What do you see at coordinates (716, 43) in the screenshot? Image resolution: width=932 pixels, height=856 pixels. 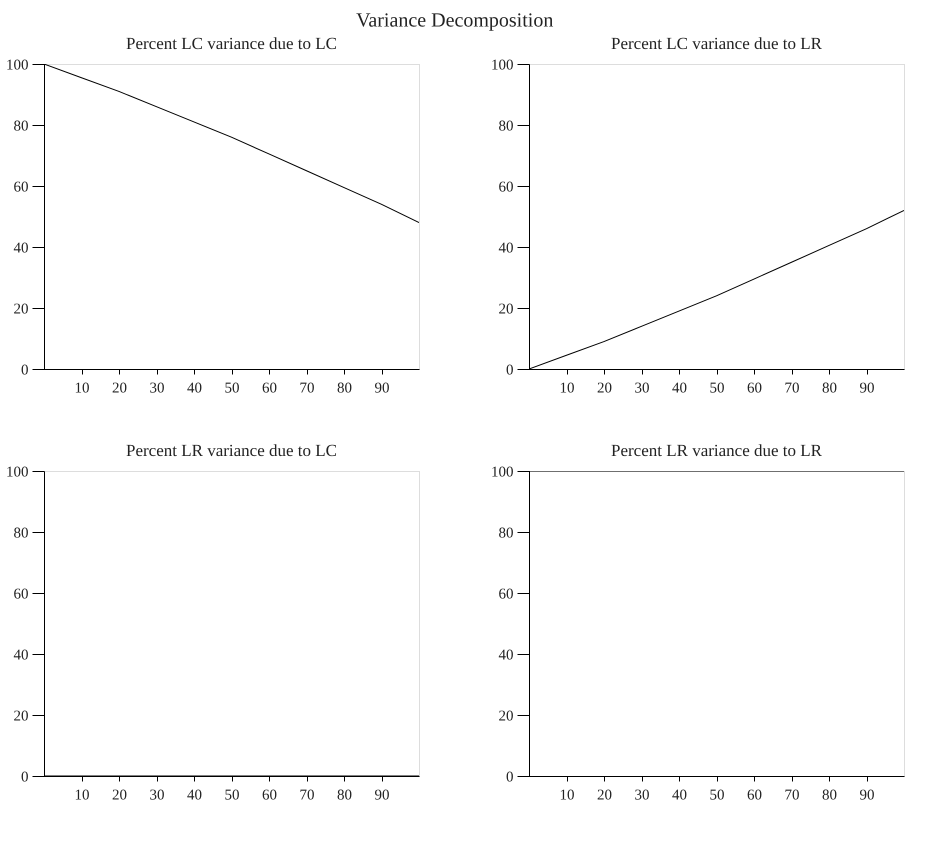 I see `chart-title: Percent LC variance due to LR` at bounding box center [716, 43].